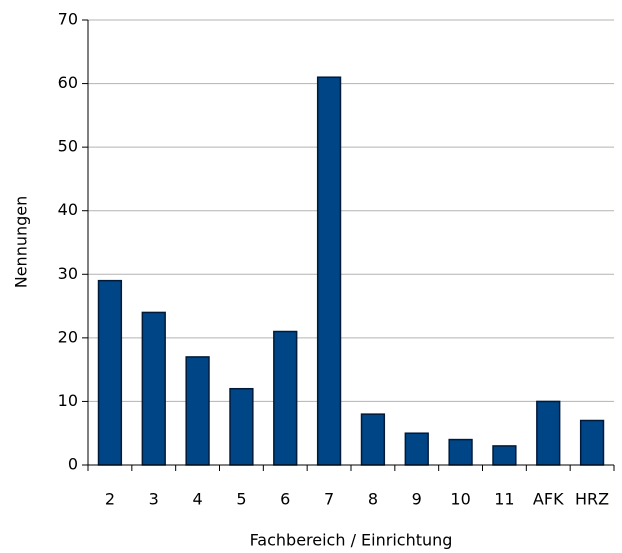  What do you see at coordinates (68, 146) in the screenshot?
I see `y-tick-label: 50` at bounding box center [68, 146].